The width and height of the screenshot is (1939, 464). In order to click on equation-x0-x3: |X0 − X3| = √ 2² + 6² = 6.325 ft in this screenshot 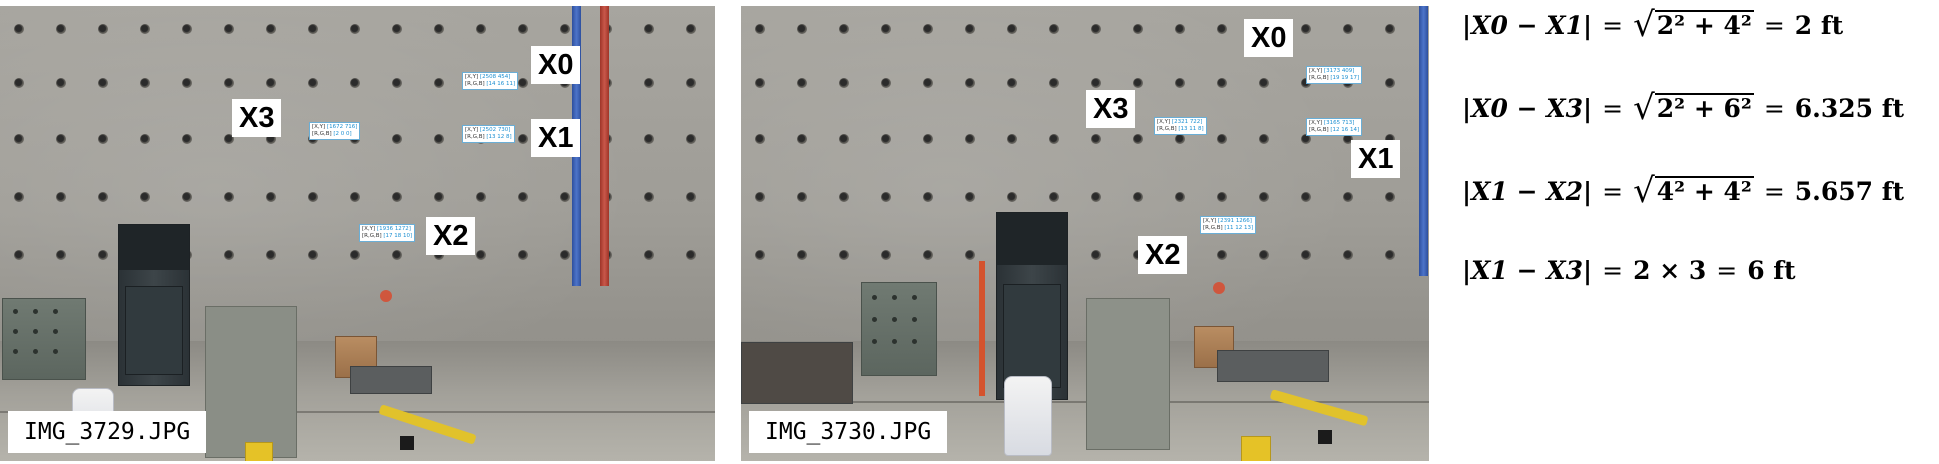, I will do `click(1683, 108)`.